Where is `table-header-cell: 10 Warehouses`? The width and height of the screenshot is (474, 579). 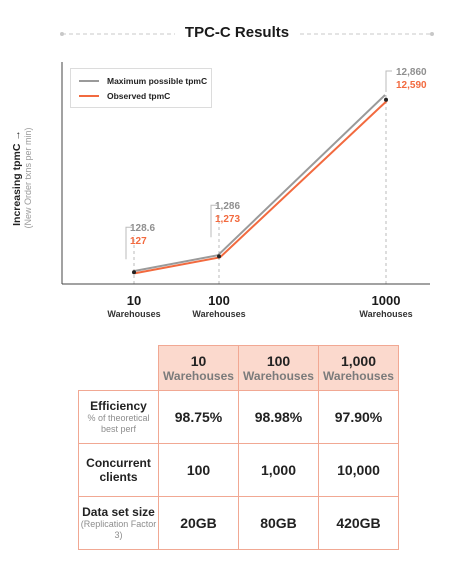
table-header-cell: 10 Warehouses is located at coordinates (198, 368).